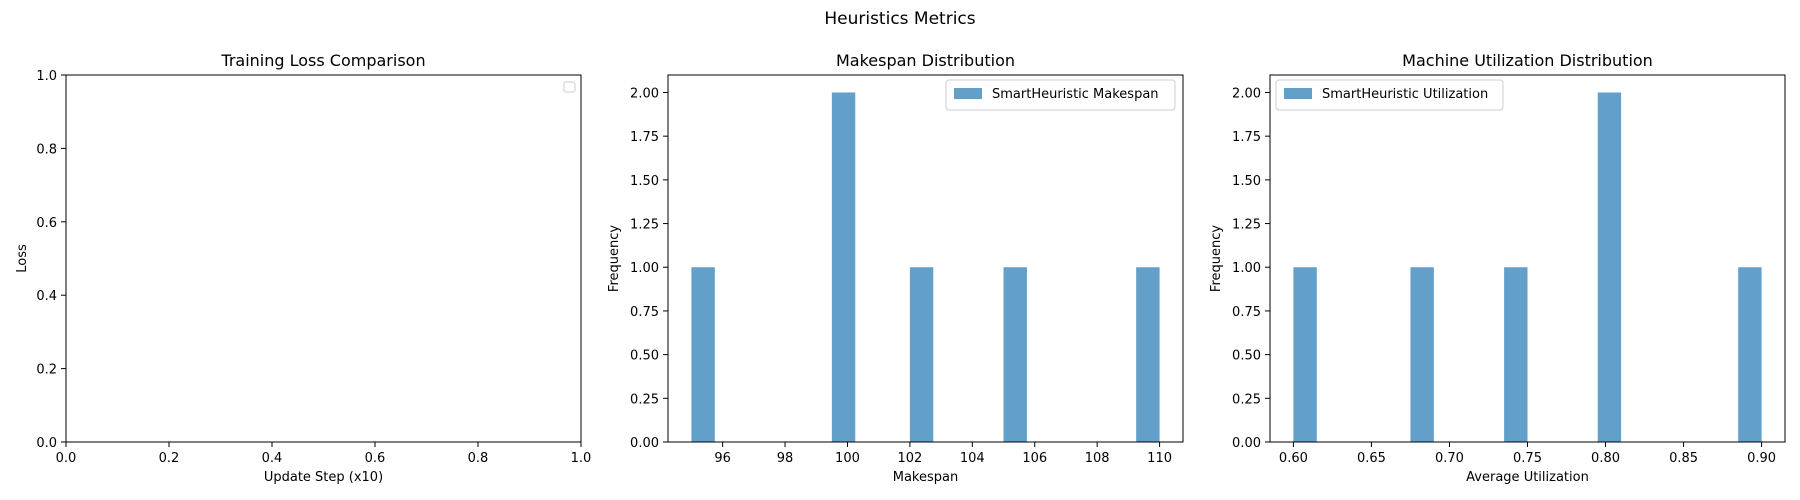 The width and height of the screenshot is (1800, 500). I want to click on legend: SmartHeuristic Makespan, so click(1060, 95).